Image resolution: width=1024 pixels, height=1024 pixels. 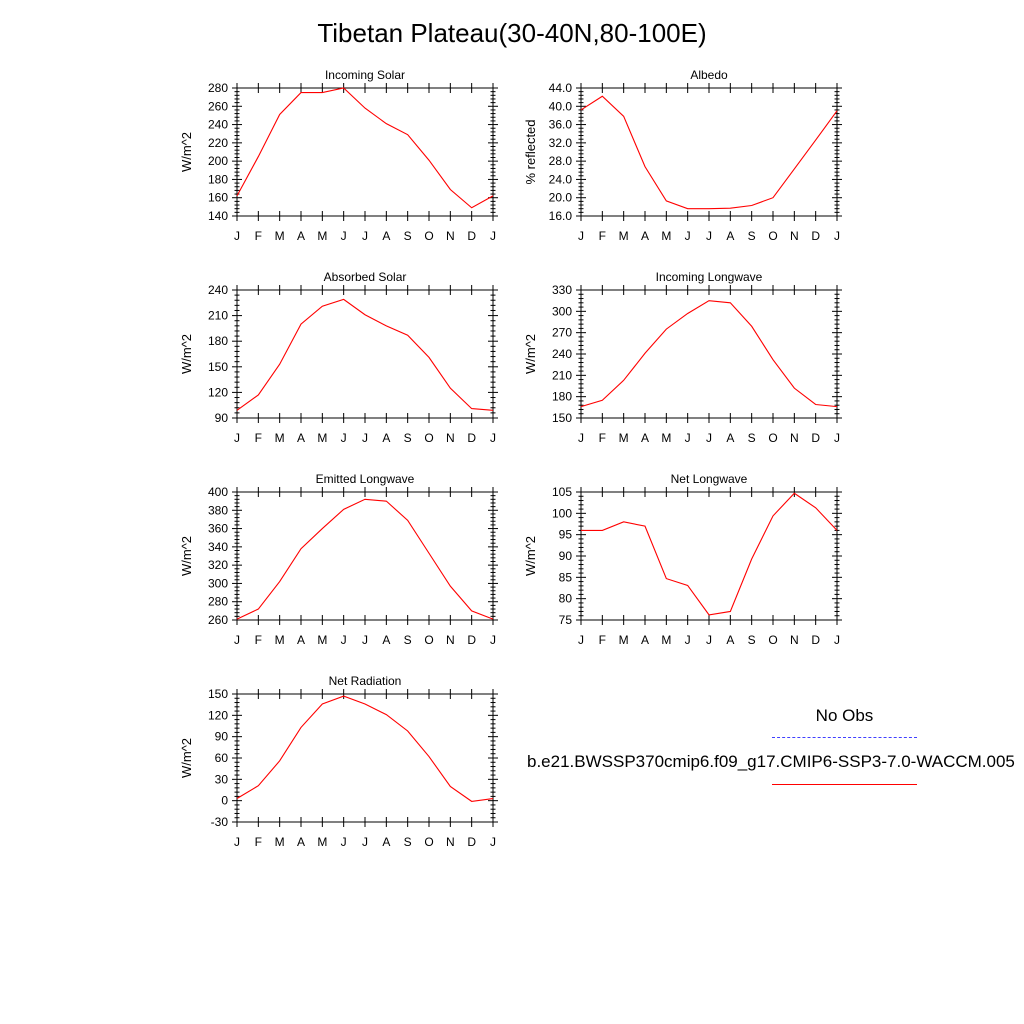 What do you see at coordinates (218, 602) in the screenshot?
I see `y-tick-label: 280` at bounding box center [218, 602].